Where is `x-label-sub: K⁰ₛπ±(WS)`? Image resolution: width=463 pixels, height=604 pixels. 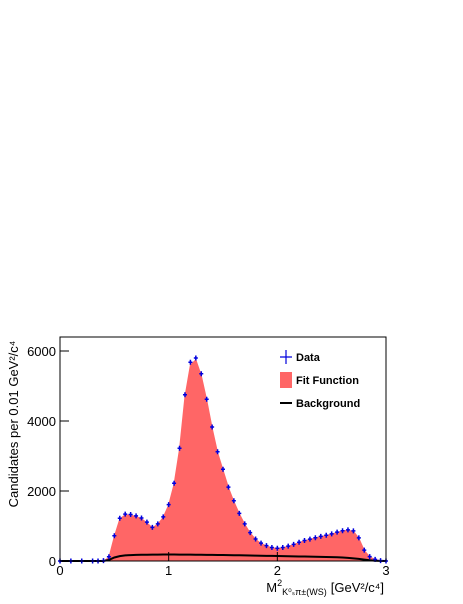 x-label-sub: K⁰ₛπ±(WS) is located at coordinates (304, 592).